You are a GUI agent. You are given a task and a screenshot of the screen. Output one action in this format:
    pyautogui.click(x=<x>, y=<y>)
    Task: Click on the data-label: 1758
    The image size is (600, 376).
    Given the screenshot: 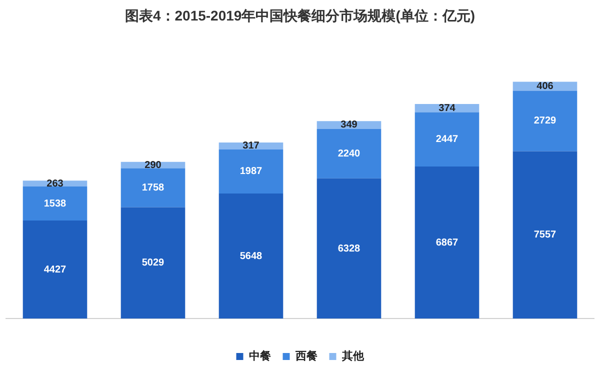 What is the action you would take?
    pyautogui.click(x=153, y=188)
    